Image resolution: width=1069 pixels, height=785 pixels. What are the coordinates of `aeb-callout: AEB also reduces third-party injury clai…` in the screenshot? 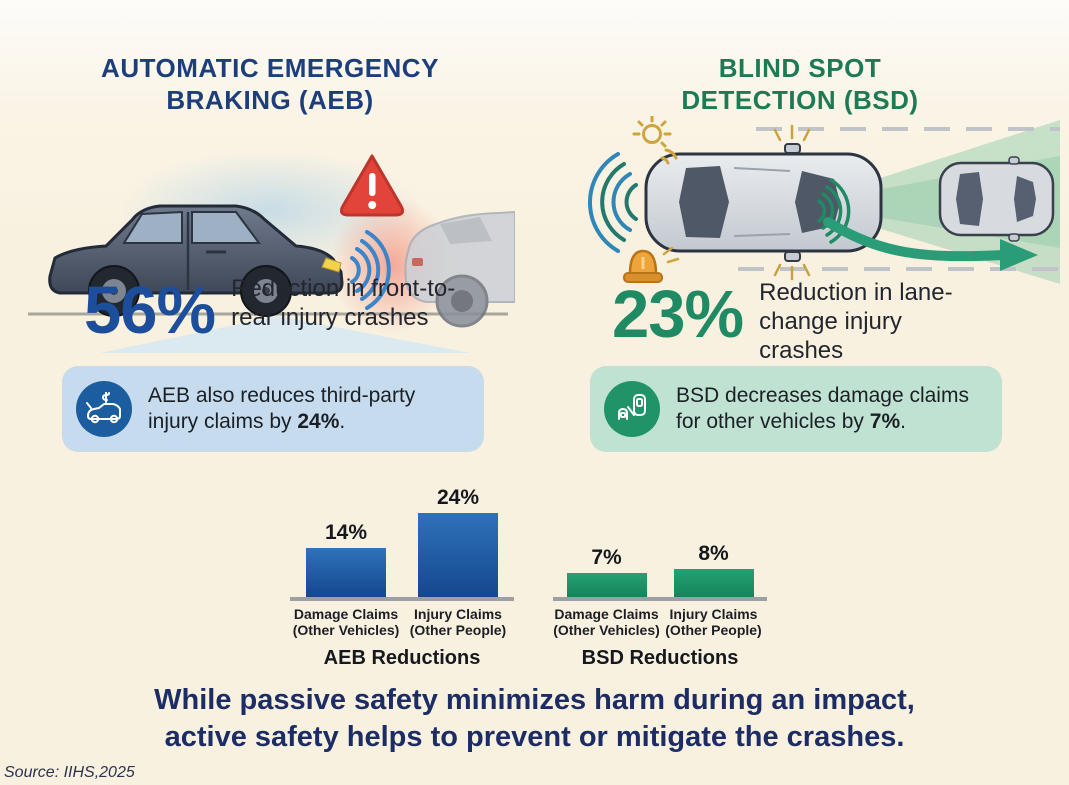 It's located at (273, 409).